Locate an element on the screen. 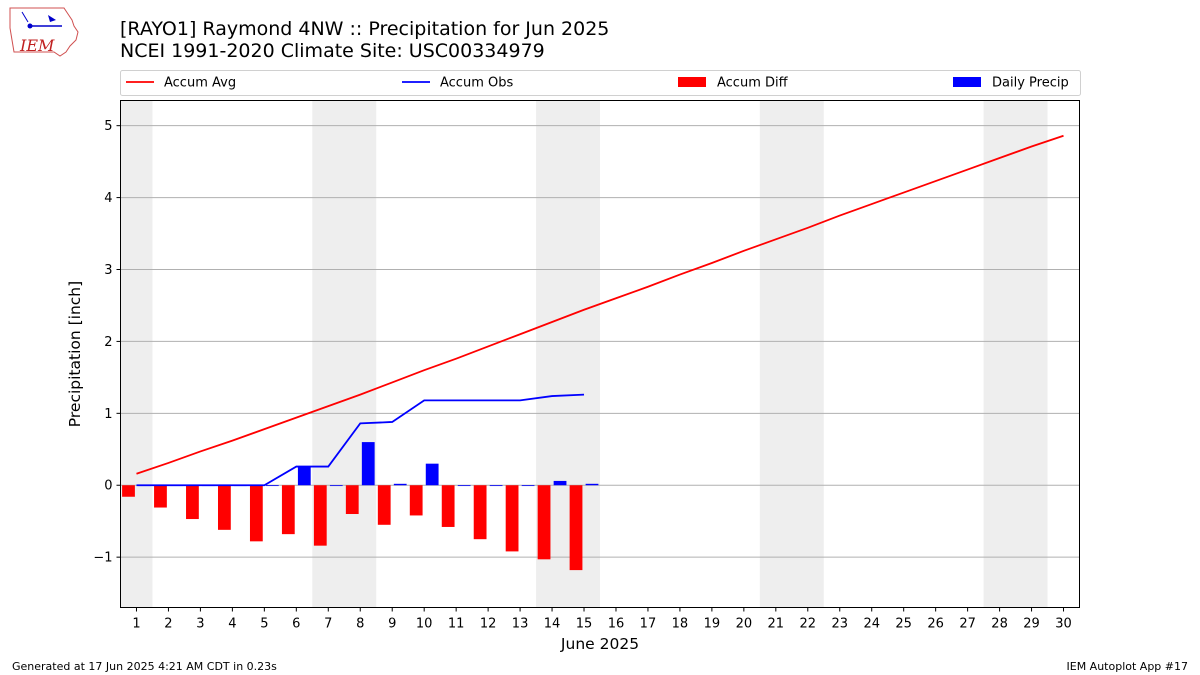  x-tick-label: 28 is located at coordinates (999, 624).